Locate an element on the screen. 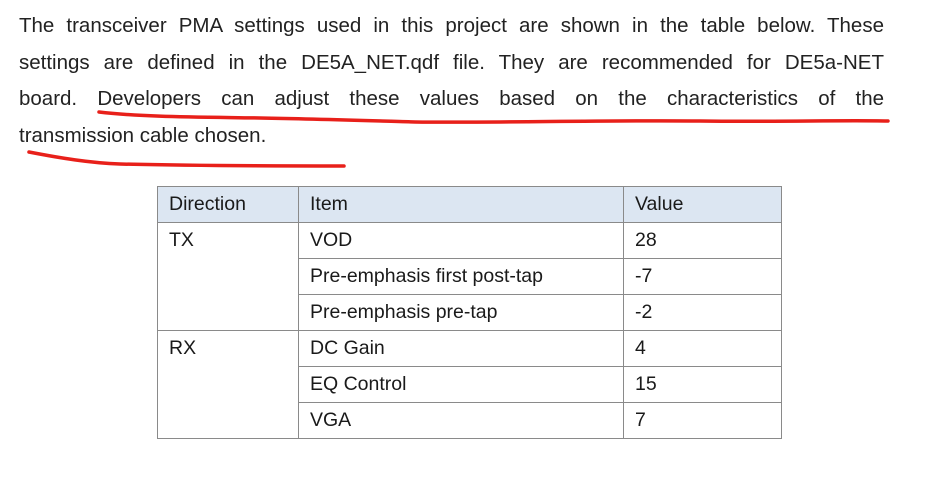  header-item: Item is located at coordinates (461, 204).